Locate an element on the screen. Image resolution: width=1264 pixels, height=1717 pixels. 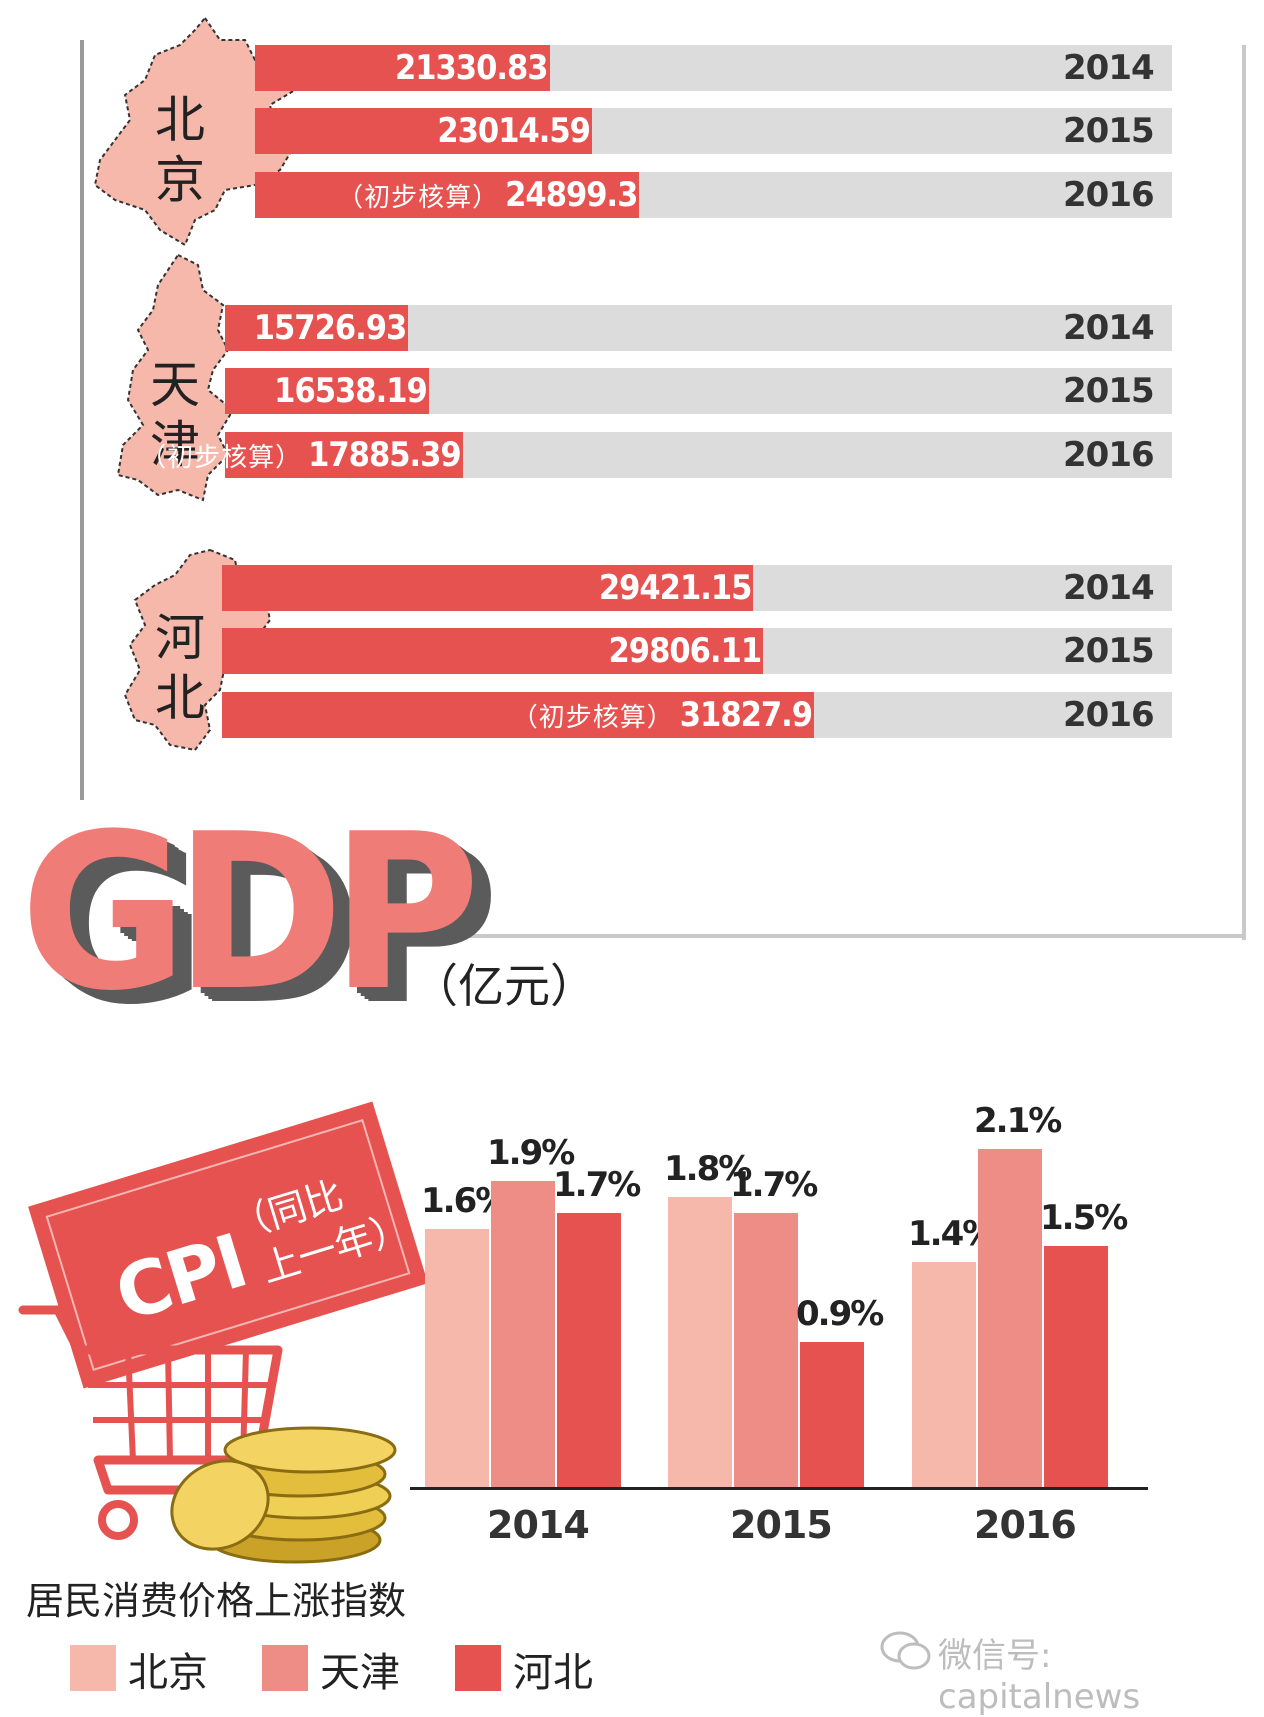
gdp-bar-value-label: 16538.19 is located at coordinates (351, 391).